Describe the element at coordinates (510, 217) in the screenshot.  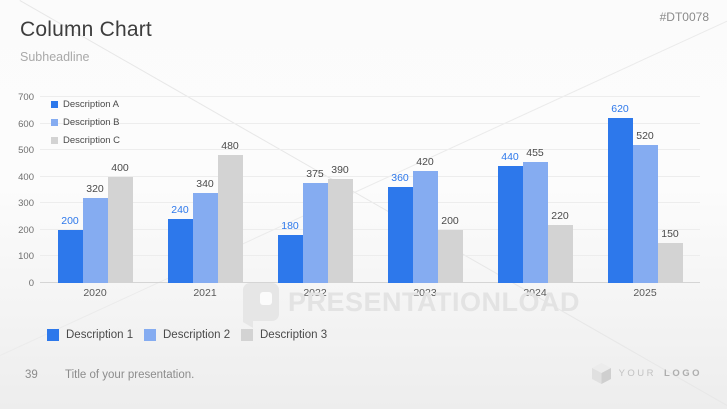
I see `bar-description-a-2024: 440` at that location.